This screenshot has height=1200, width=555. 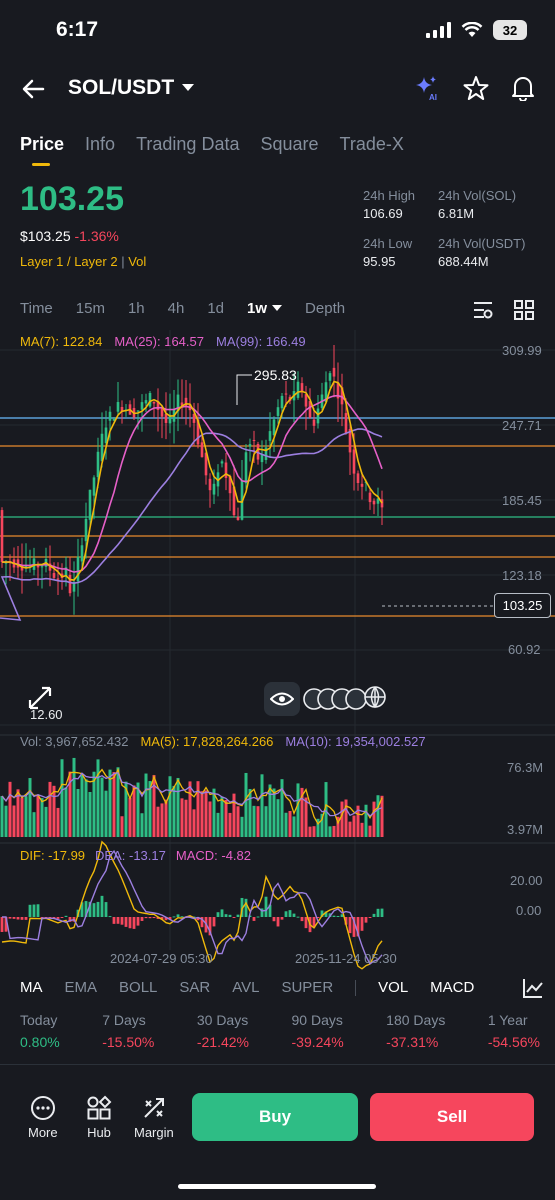 What do you see at coordinates (427, 88) in the screenshot?
I see `ai-sparkle-icon: AI` at bounding box center [427, 88].